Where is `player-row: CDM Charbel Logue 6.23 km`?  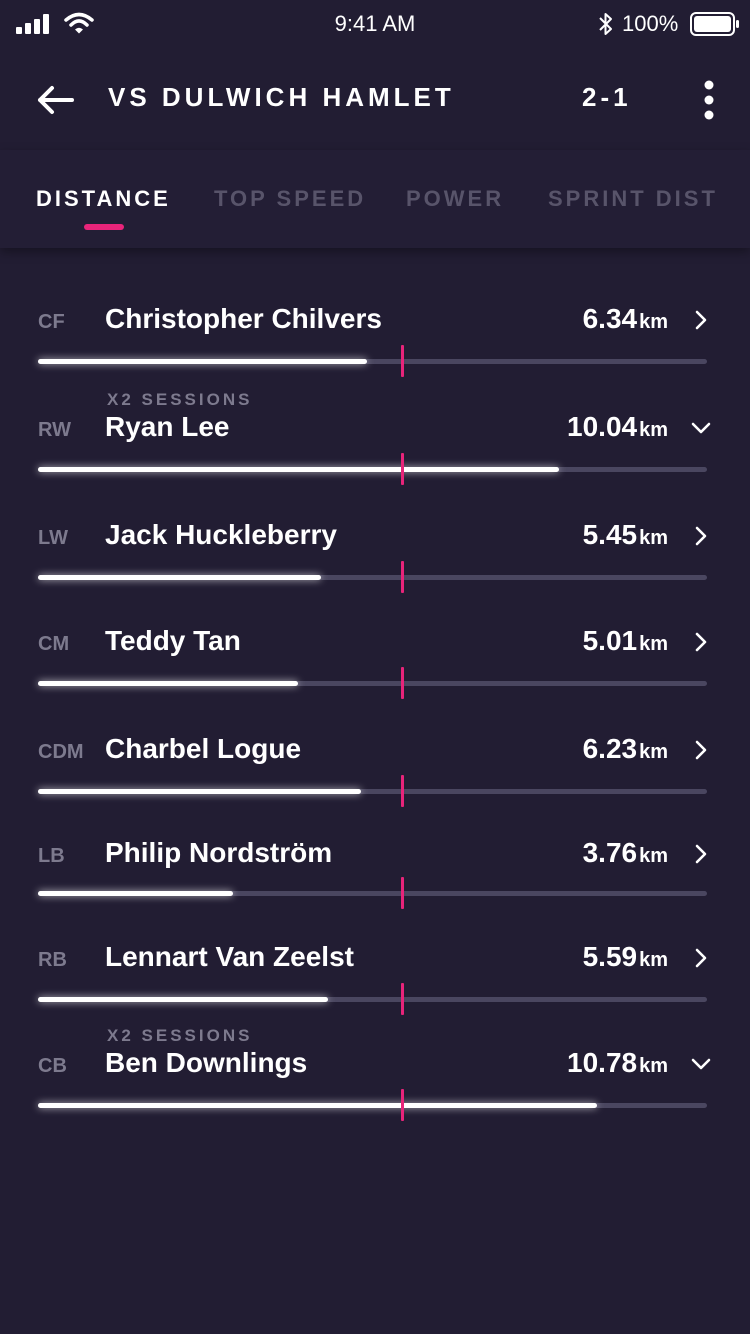
player-row: CDM Charbel Logue 6.23 km is located at coordinates (375, 783).